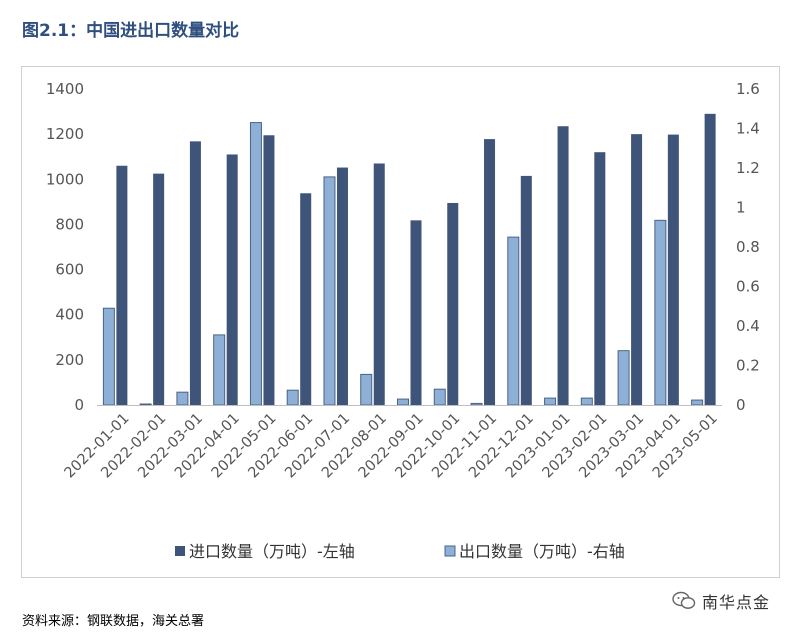  What do you see at coordinates (748, 366) in the screenshot?
I see `y-right-tick-label: 0.2` at bounding box center [748, 366].